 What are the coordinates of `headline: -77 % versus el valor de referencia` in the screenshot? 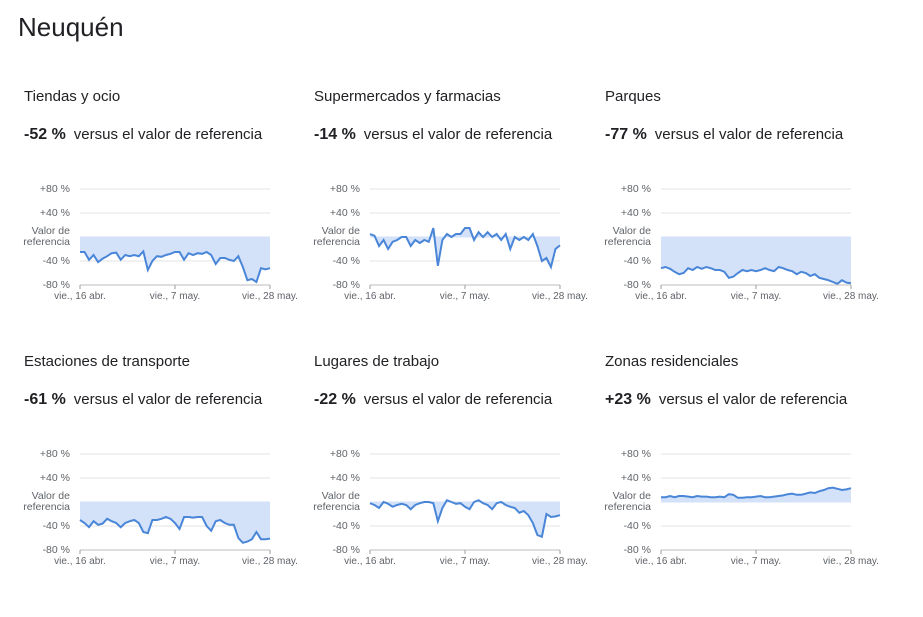 It's located at (724, 135).